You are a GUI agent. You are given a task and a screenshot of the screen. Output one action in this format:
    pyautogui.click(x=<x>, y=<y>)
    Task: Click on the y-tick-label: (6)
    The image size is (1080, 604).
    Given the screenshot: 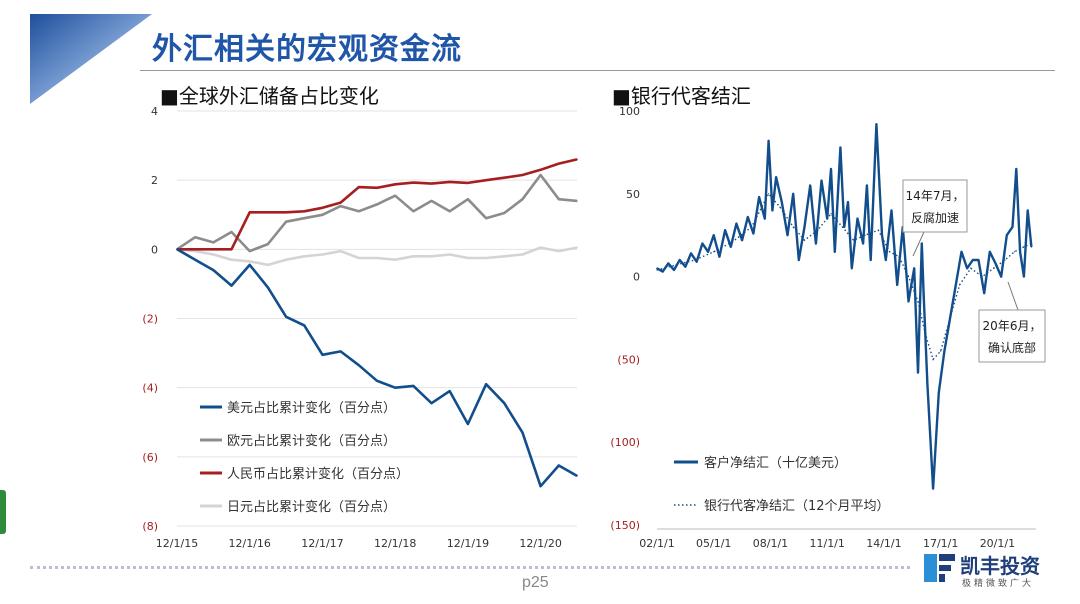 What is the action you would take?
    pyautogui.click(x=150, y=457)
    